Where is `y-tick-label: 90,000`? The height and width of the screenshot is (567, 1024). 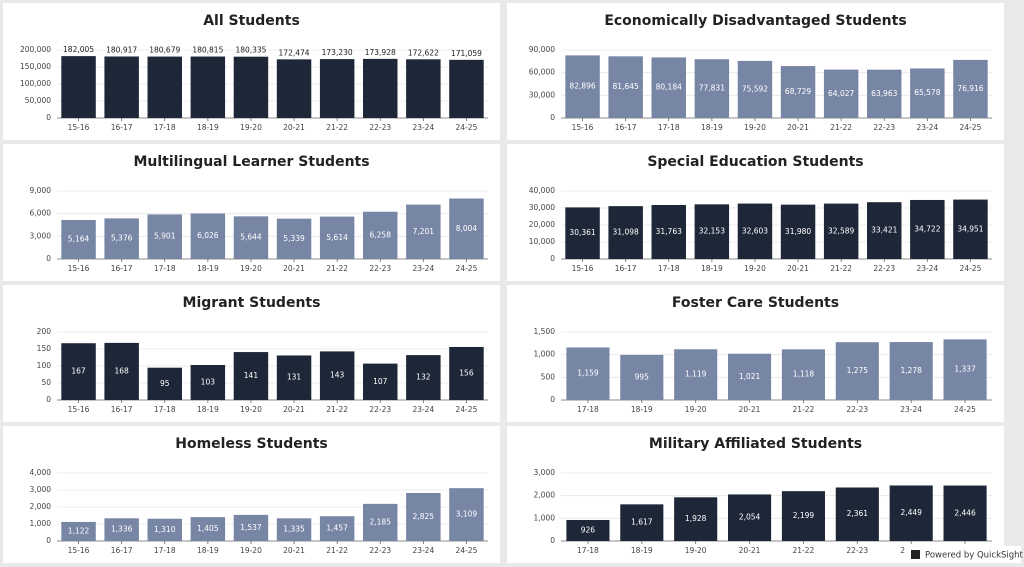 y-tick-label: 90,000 is located at coordinates (542, 49).